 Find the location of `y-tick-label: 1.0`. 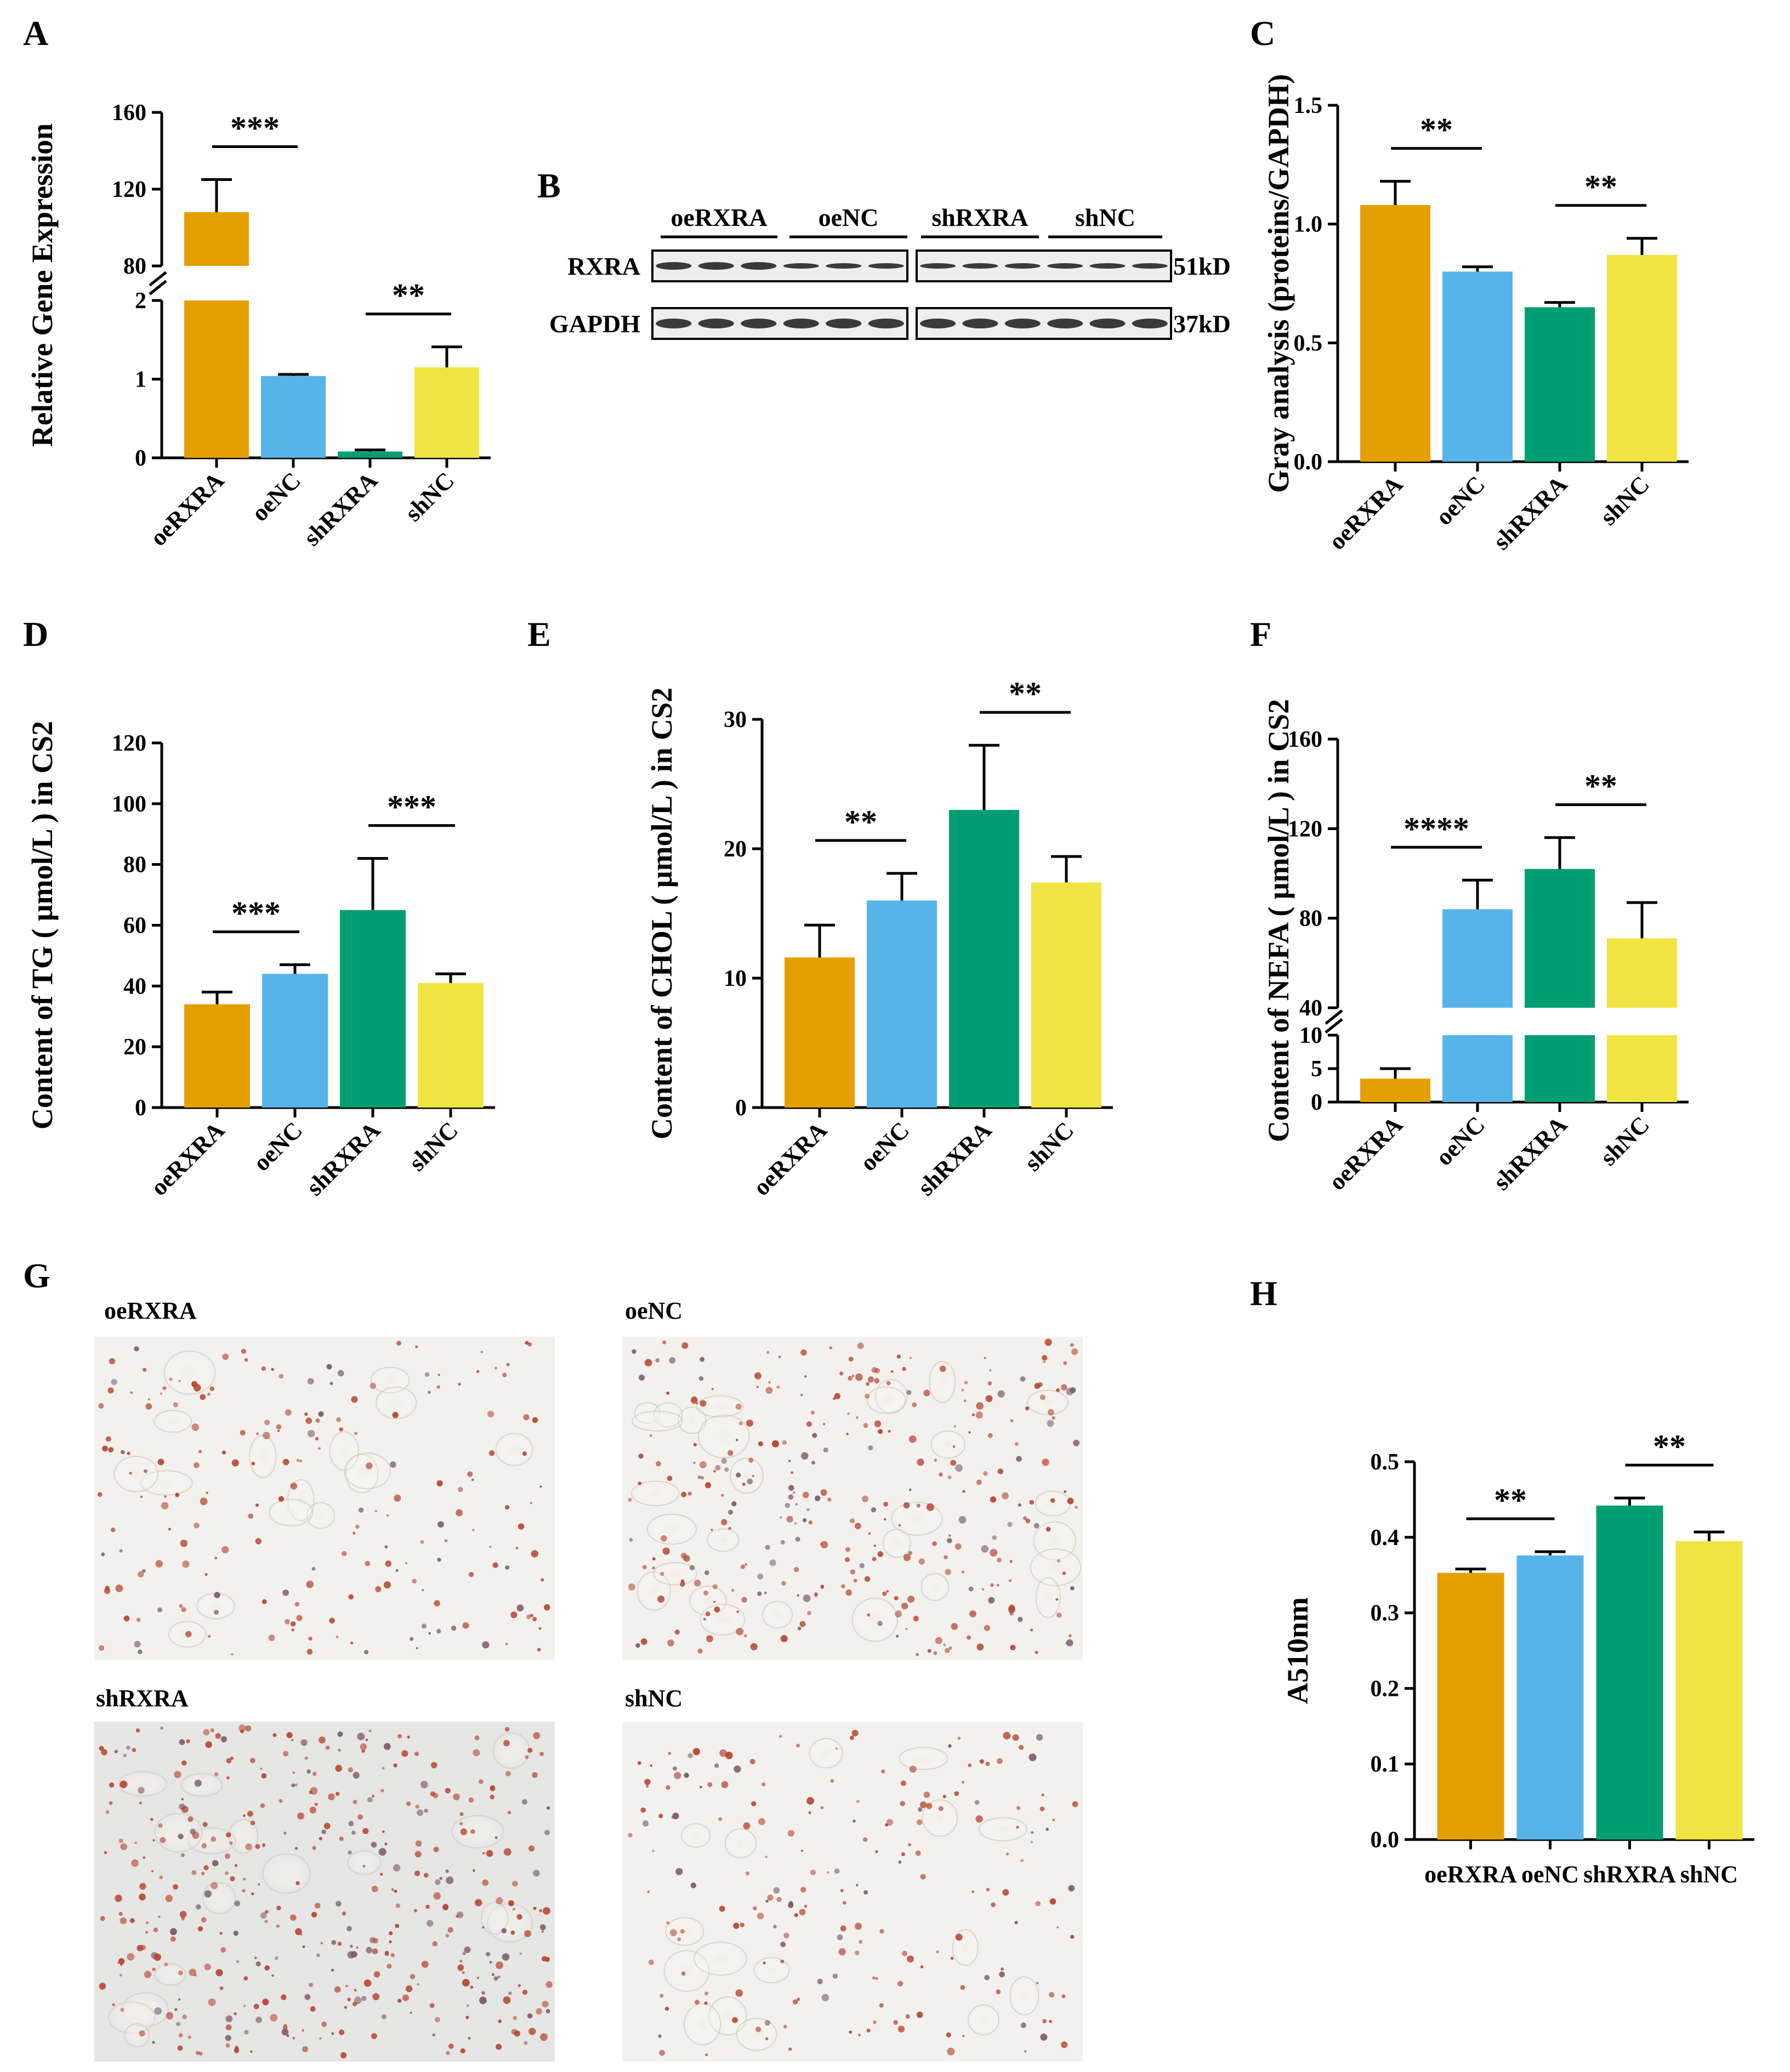

y-tick-label: 1.0 is located at coordinates (1308, 225).